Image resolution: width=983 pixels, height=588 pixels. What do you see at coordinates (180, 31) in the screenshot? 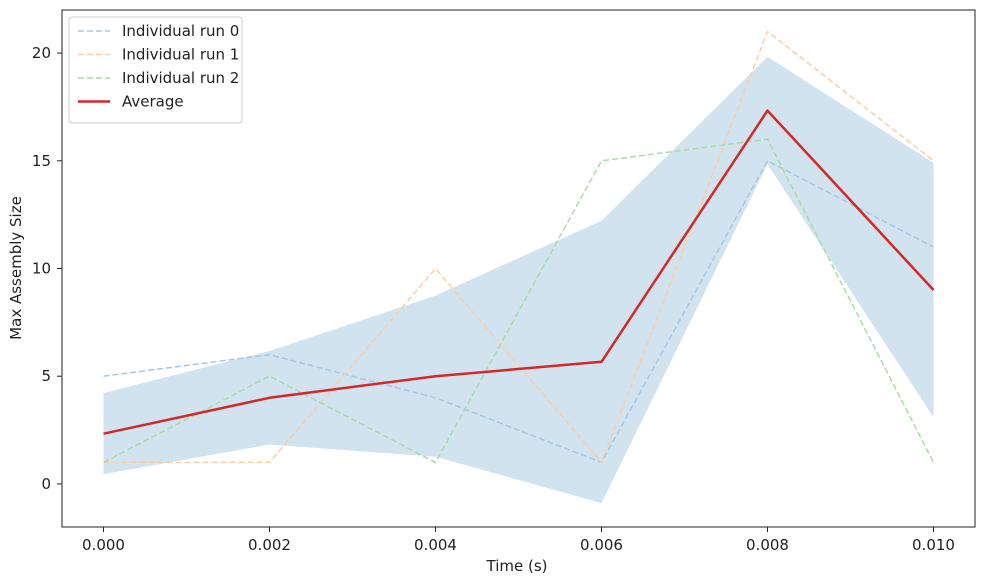
I see `legend-label-0: Individual run 0` at bounding box center [180, 31].